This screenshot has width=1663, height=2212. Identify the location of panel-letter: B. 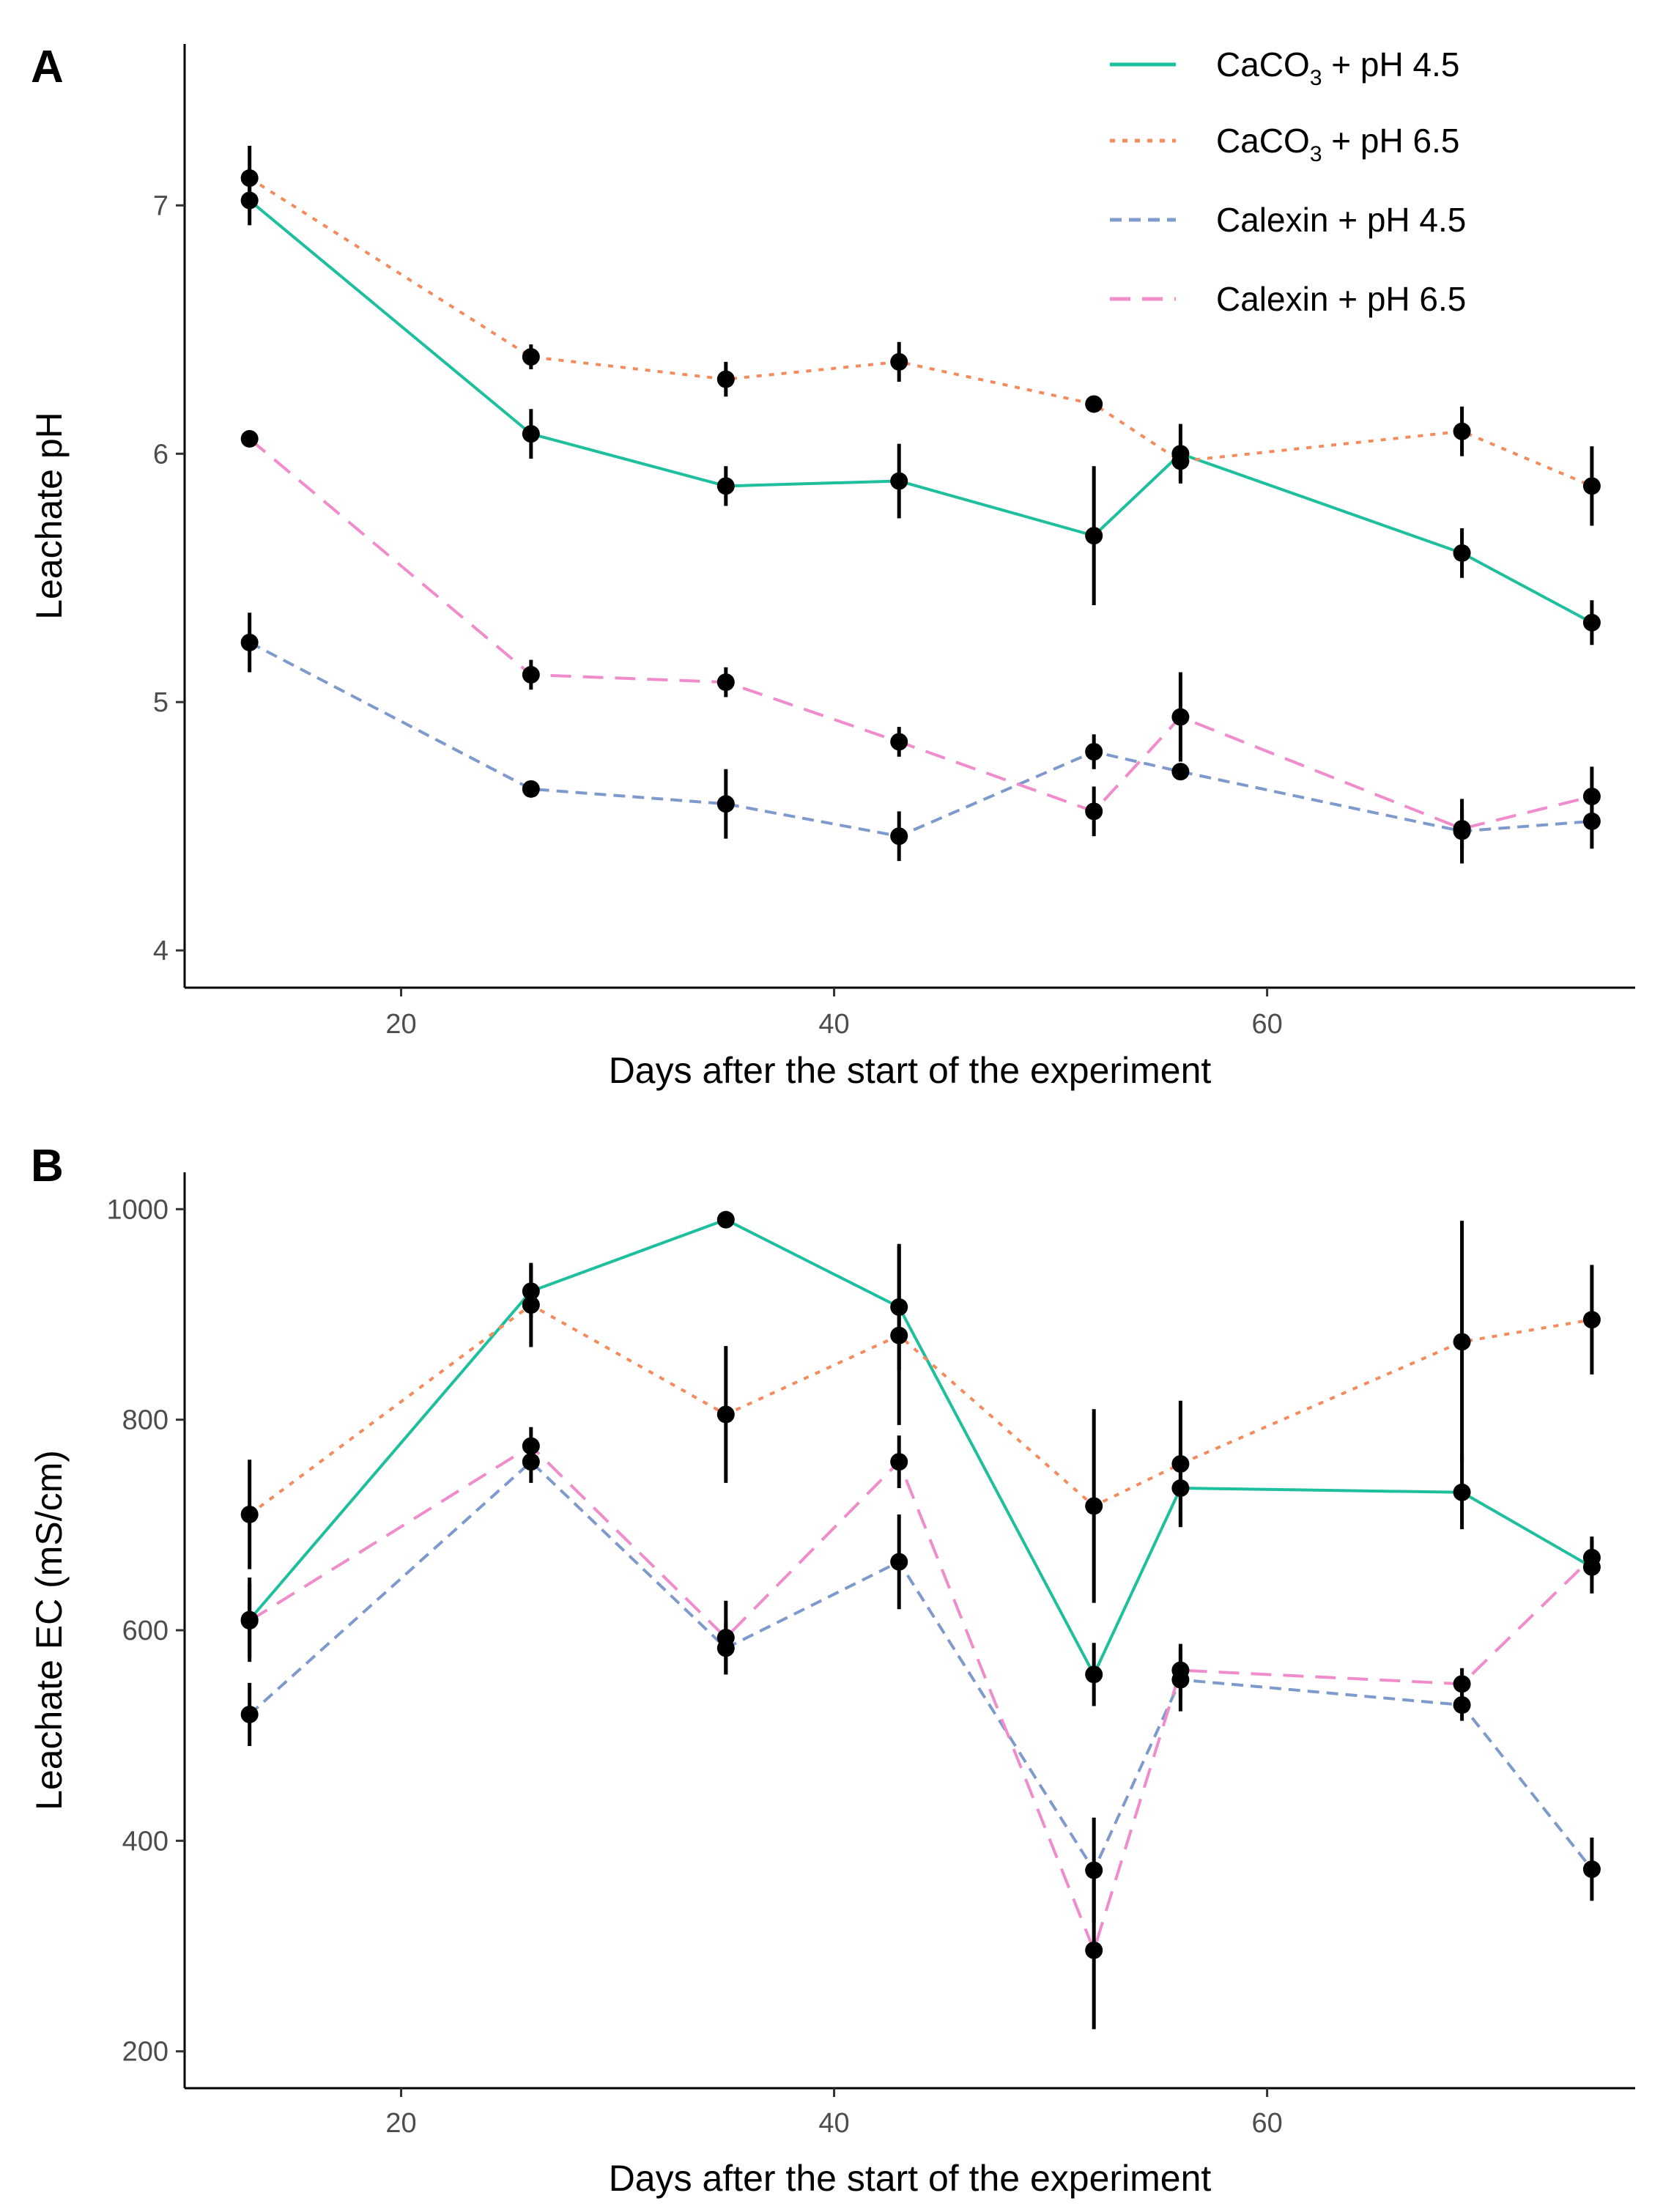
(47, 1166).